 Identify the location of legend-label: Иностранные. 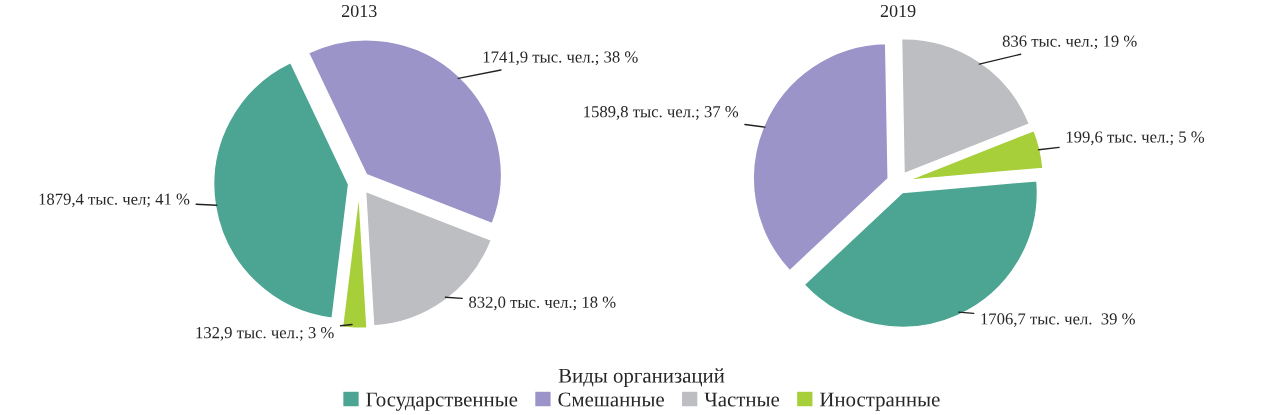
(879, 401).